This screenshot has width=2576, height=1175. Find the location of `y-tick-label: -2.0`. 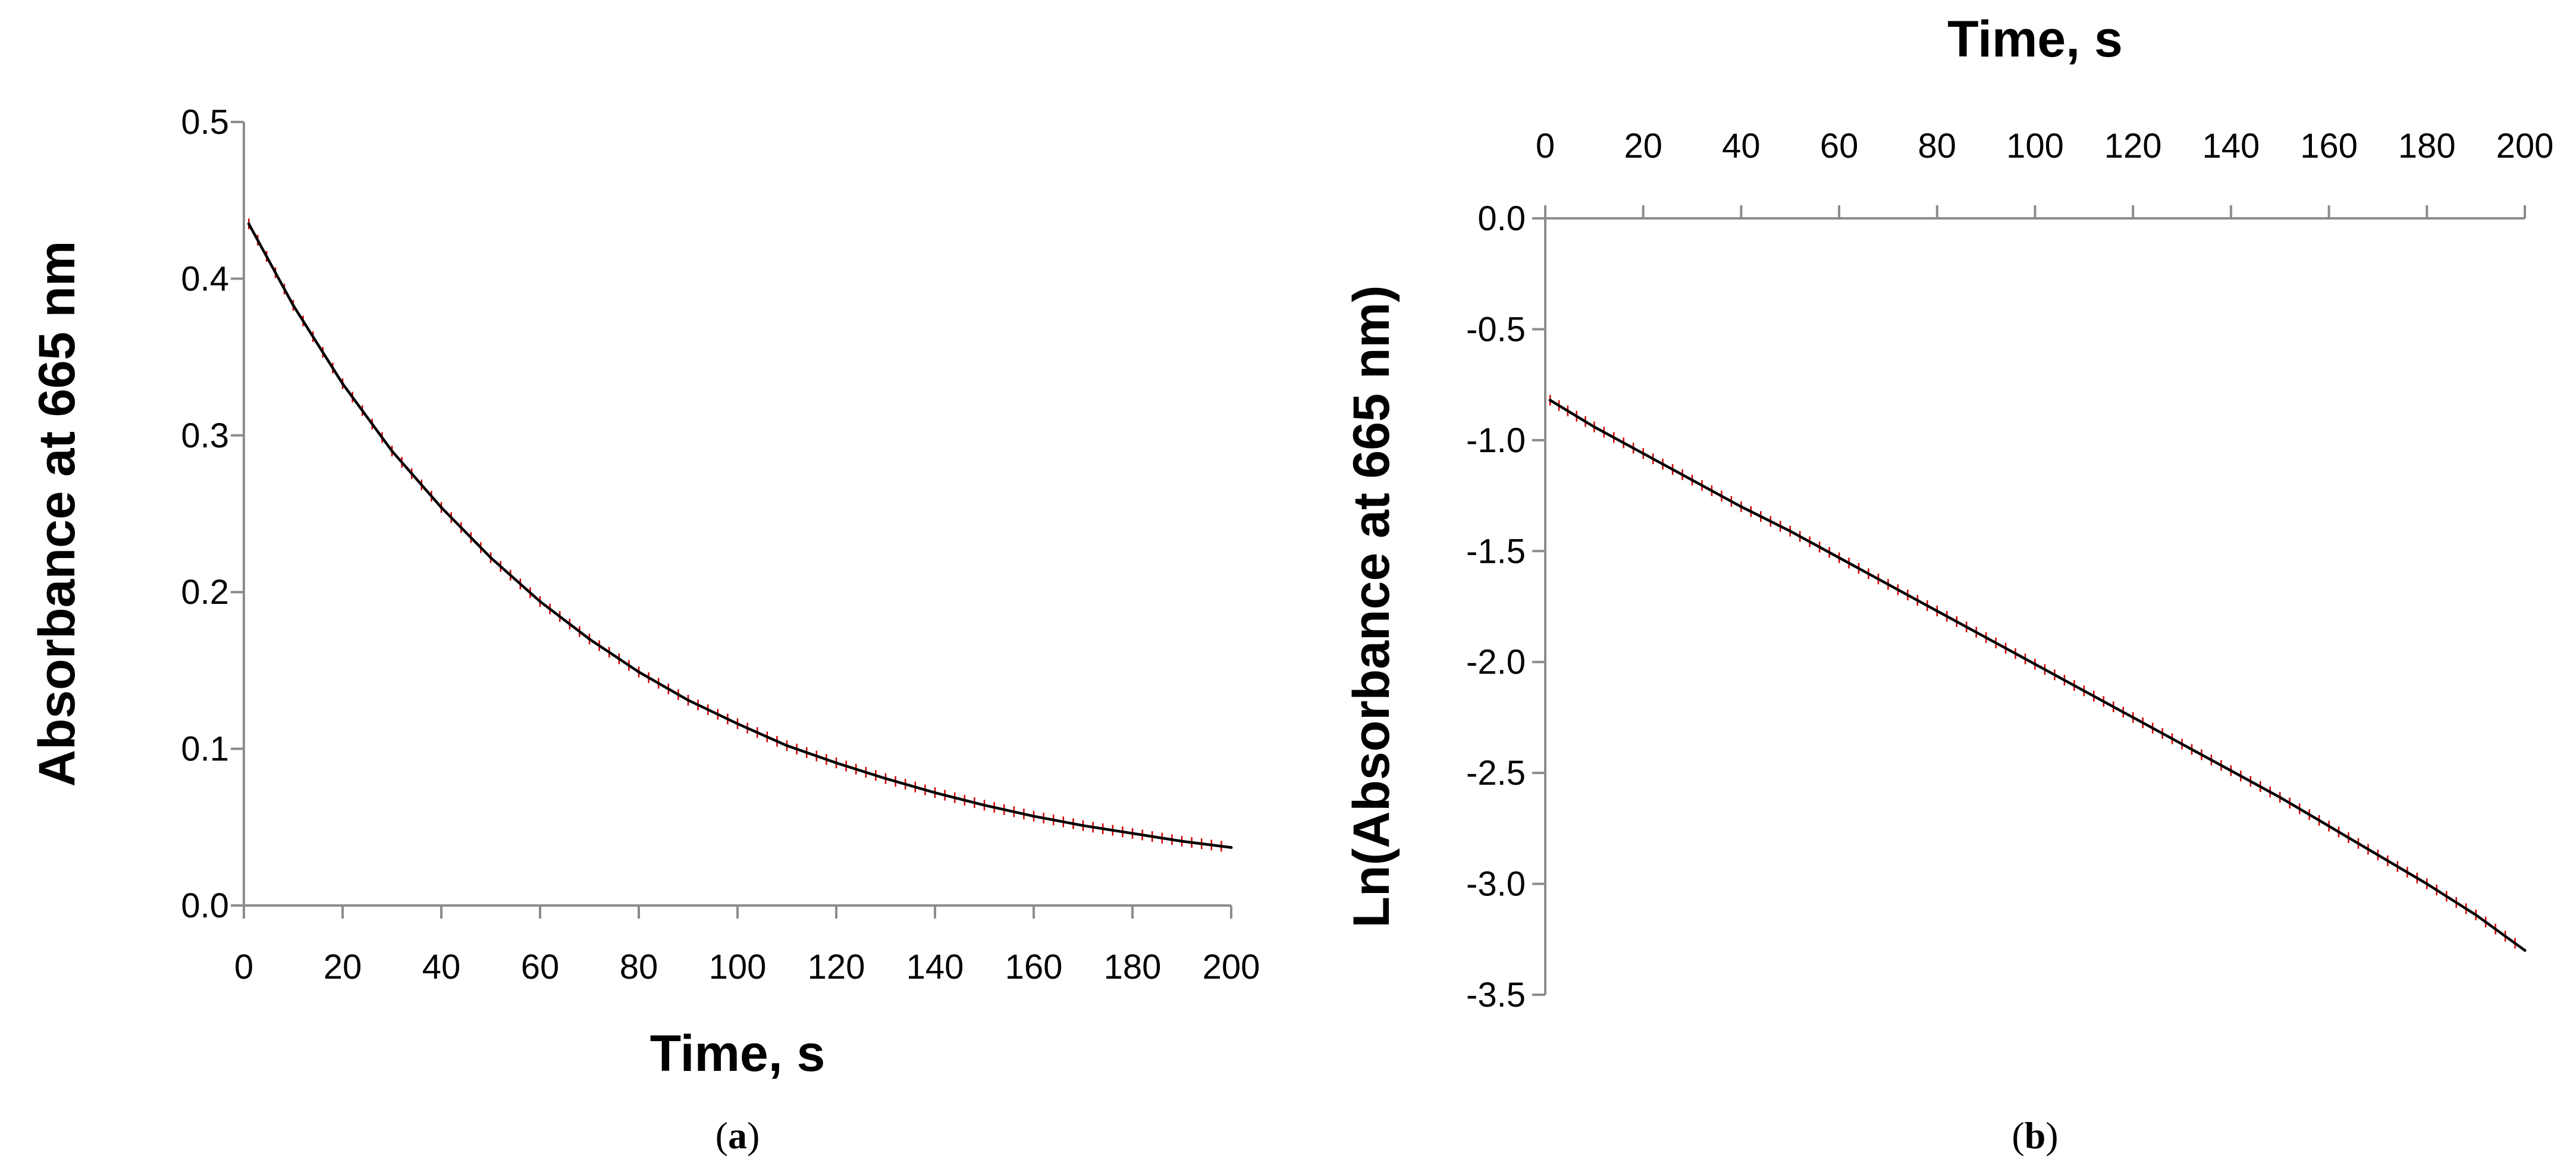

y-tick-label: -2.0 is located at coordinates (1496, 662).